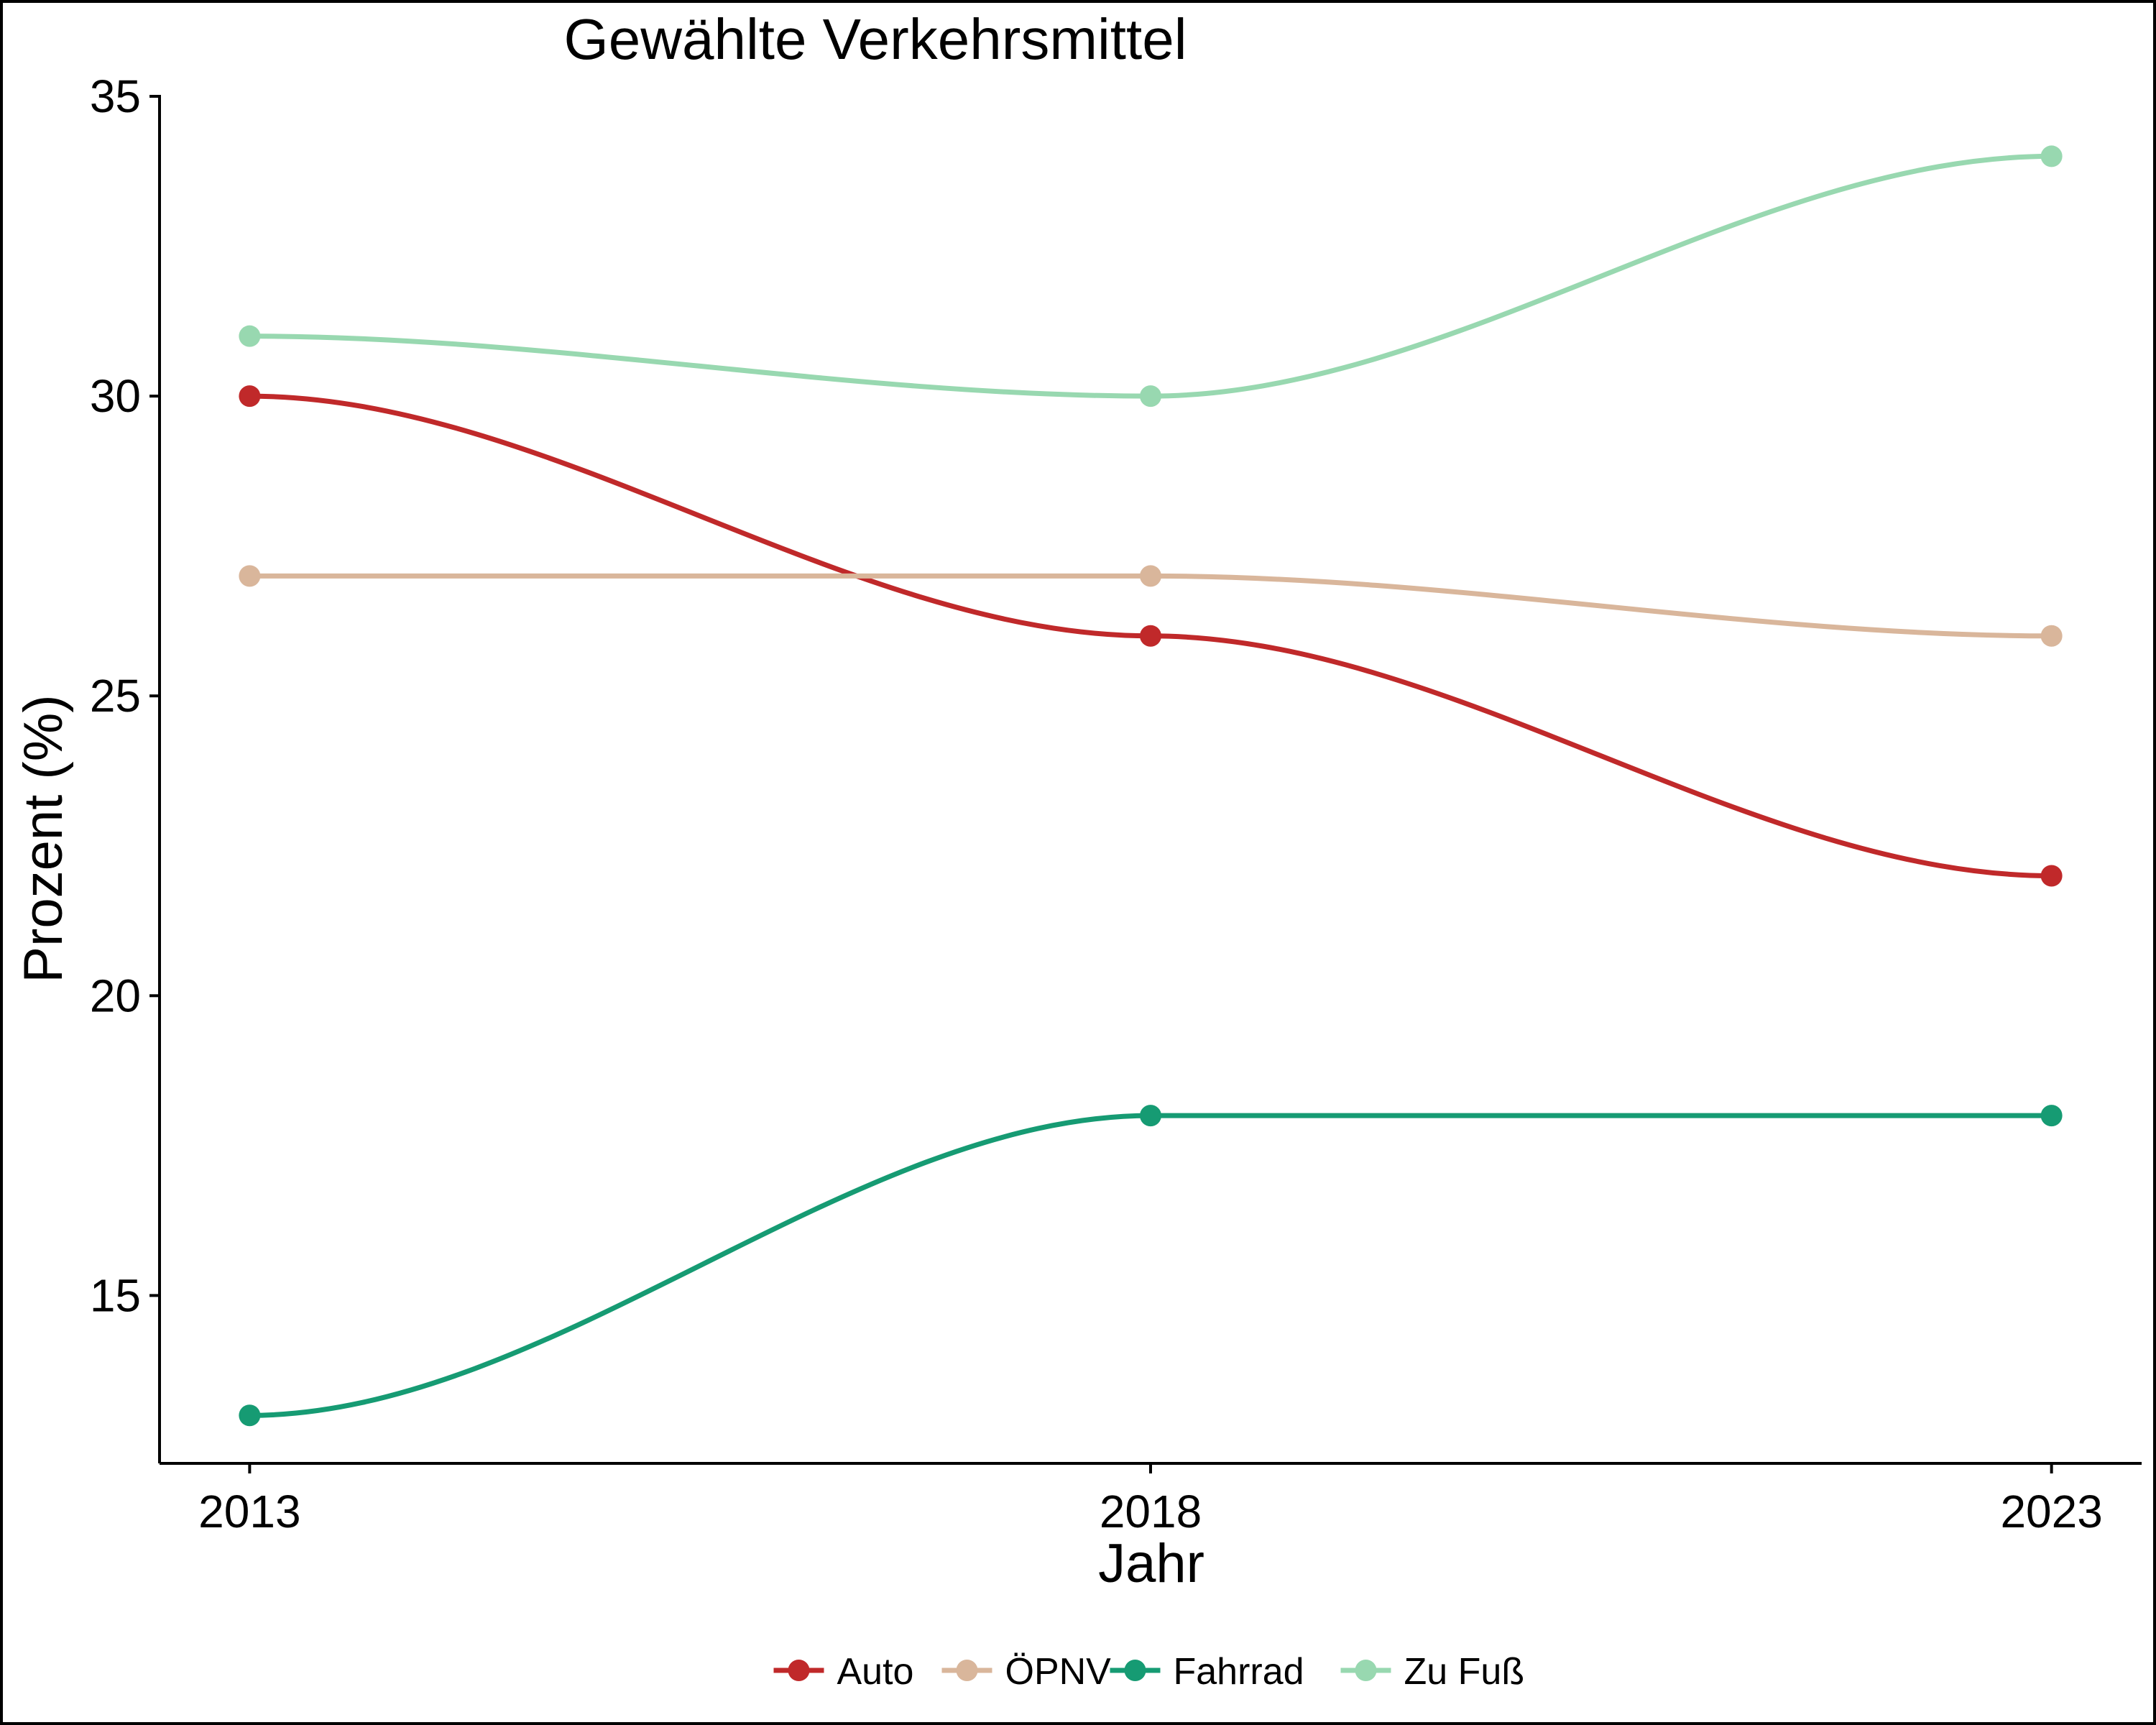 The height and width of the screenshot is (1725, 2156). Describe the element at coordinates (116, 1295) in the screenshot. I see `y-tick-label: 15` at that location.